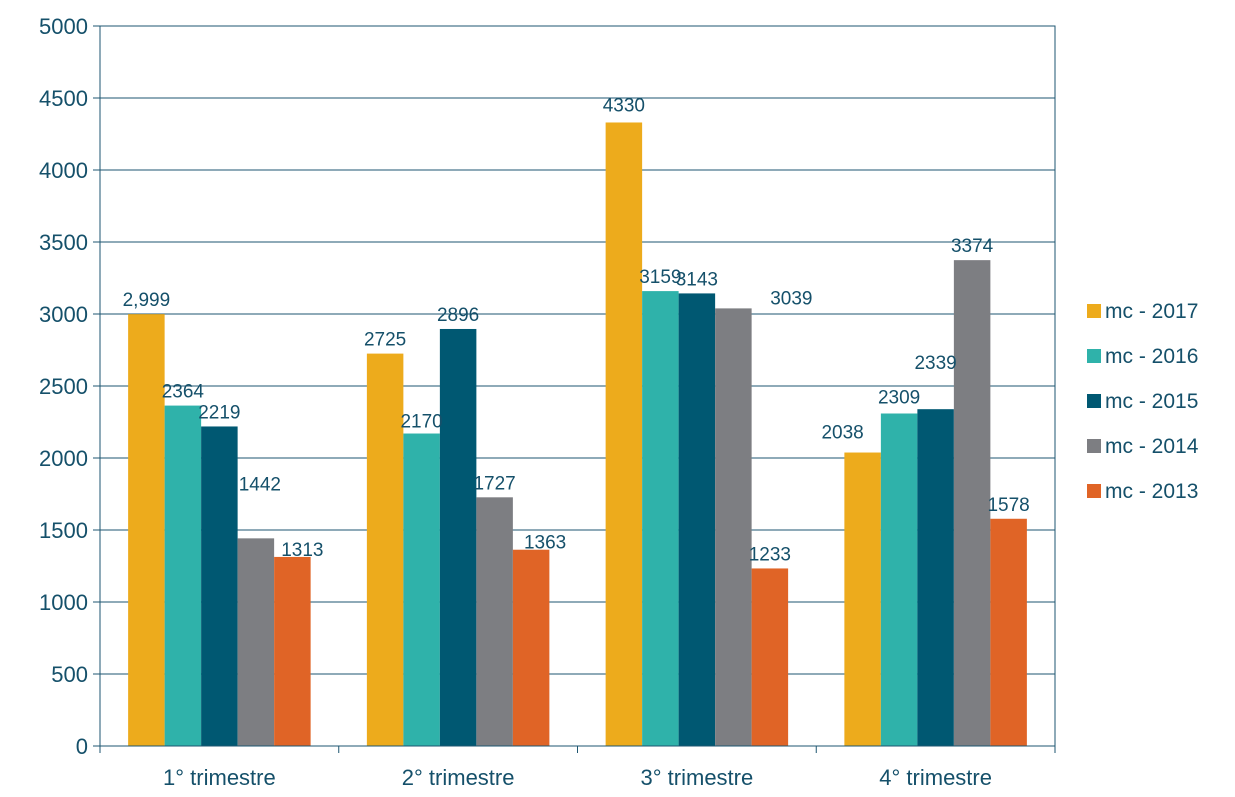 The height and width of the screenshot is (797, 1235). I want to click on data-label: 1442, so click(260, 484).